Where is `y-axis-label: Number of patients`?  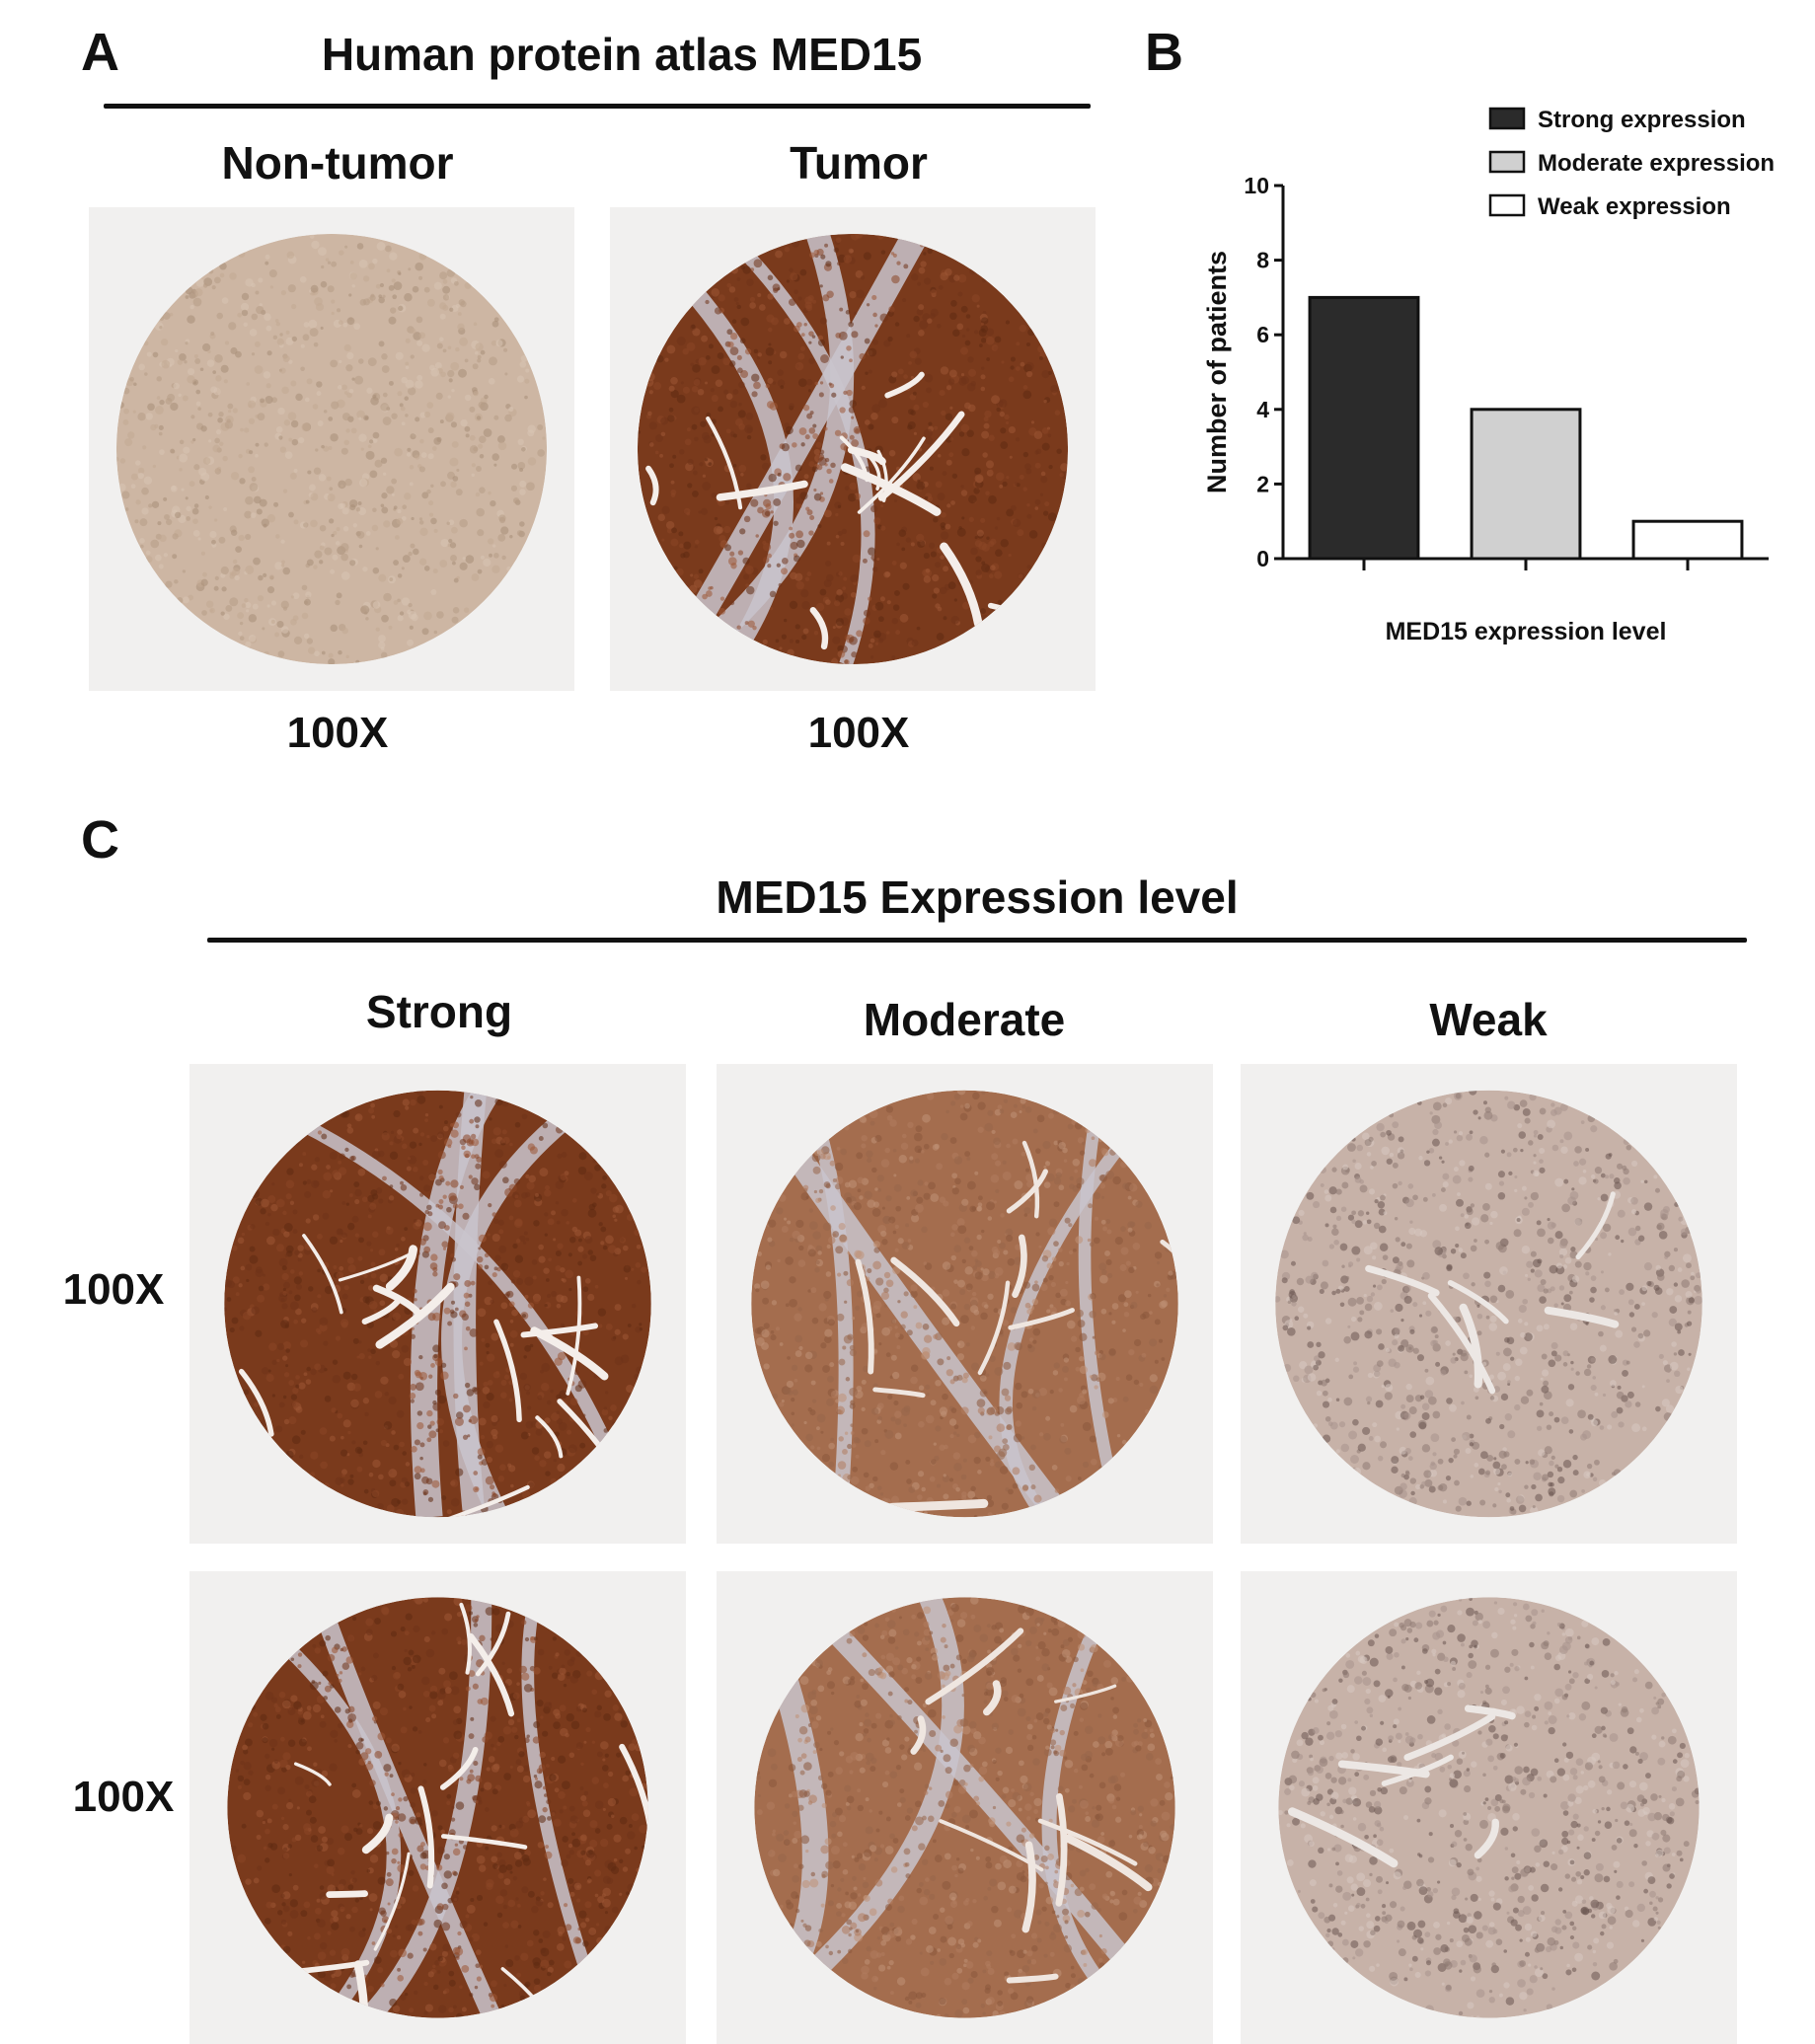 y-axis-label: Number of patients is located at coordinates (1217, 372).